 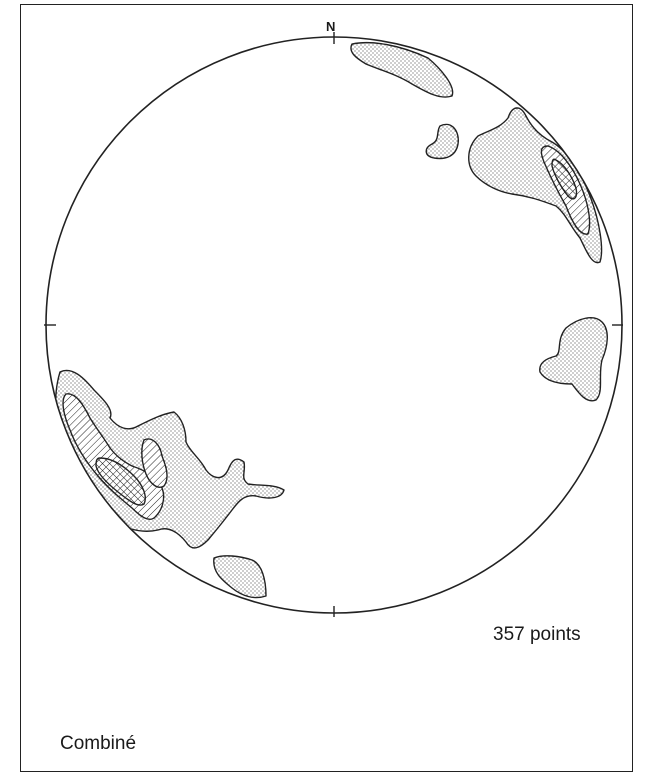 I want to click on density-contour-e, so click(x=573, y=359).